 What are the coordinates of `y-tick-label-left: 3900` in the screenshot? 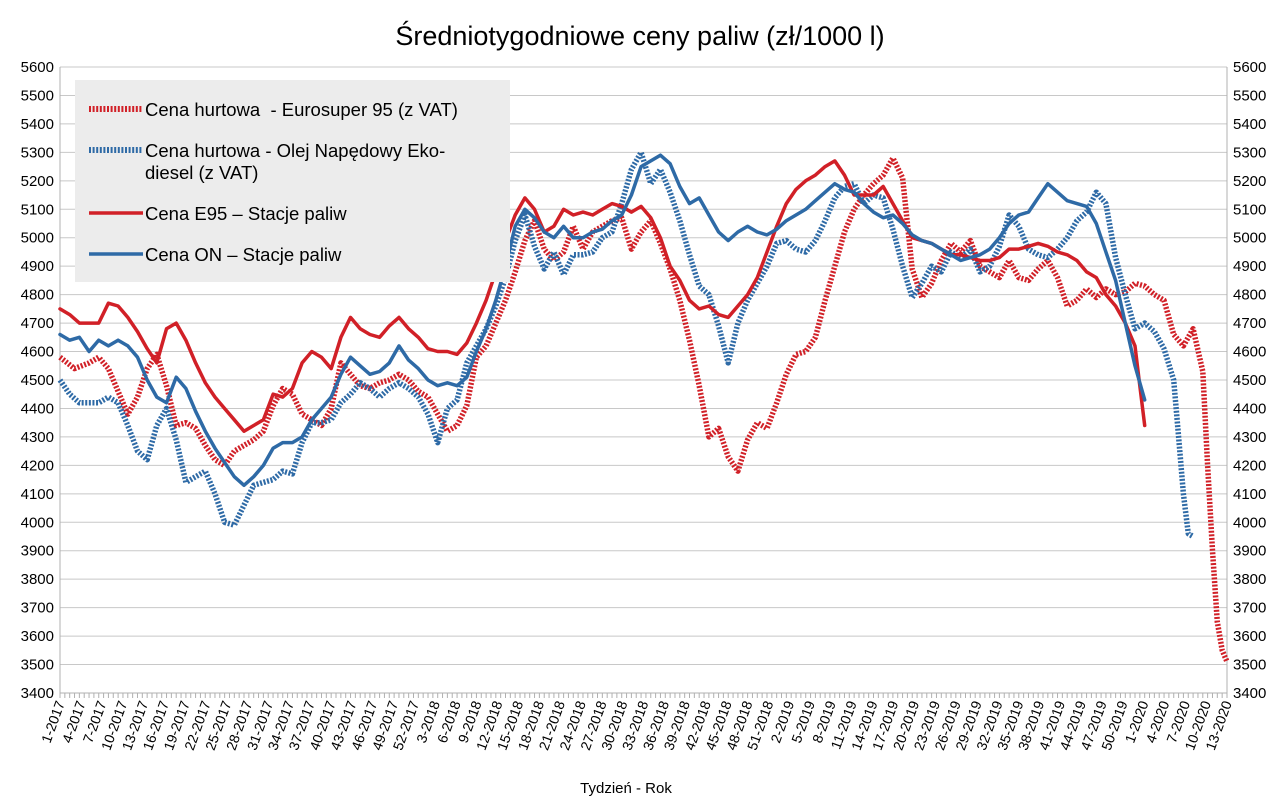 It's located at (37, 551).